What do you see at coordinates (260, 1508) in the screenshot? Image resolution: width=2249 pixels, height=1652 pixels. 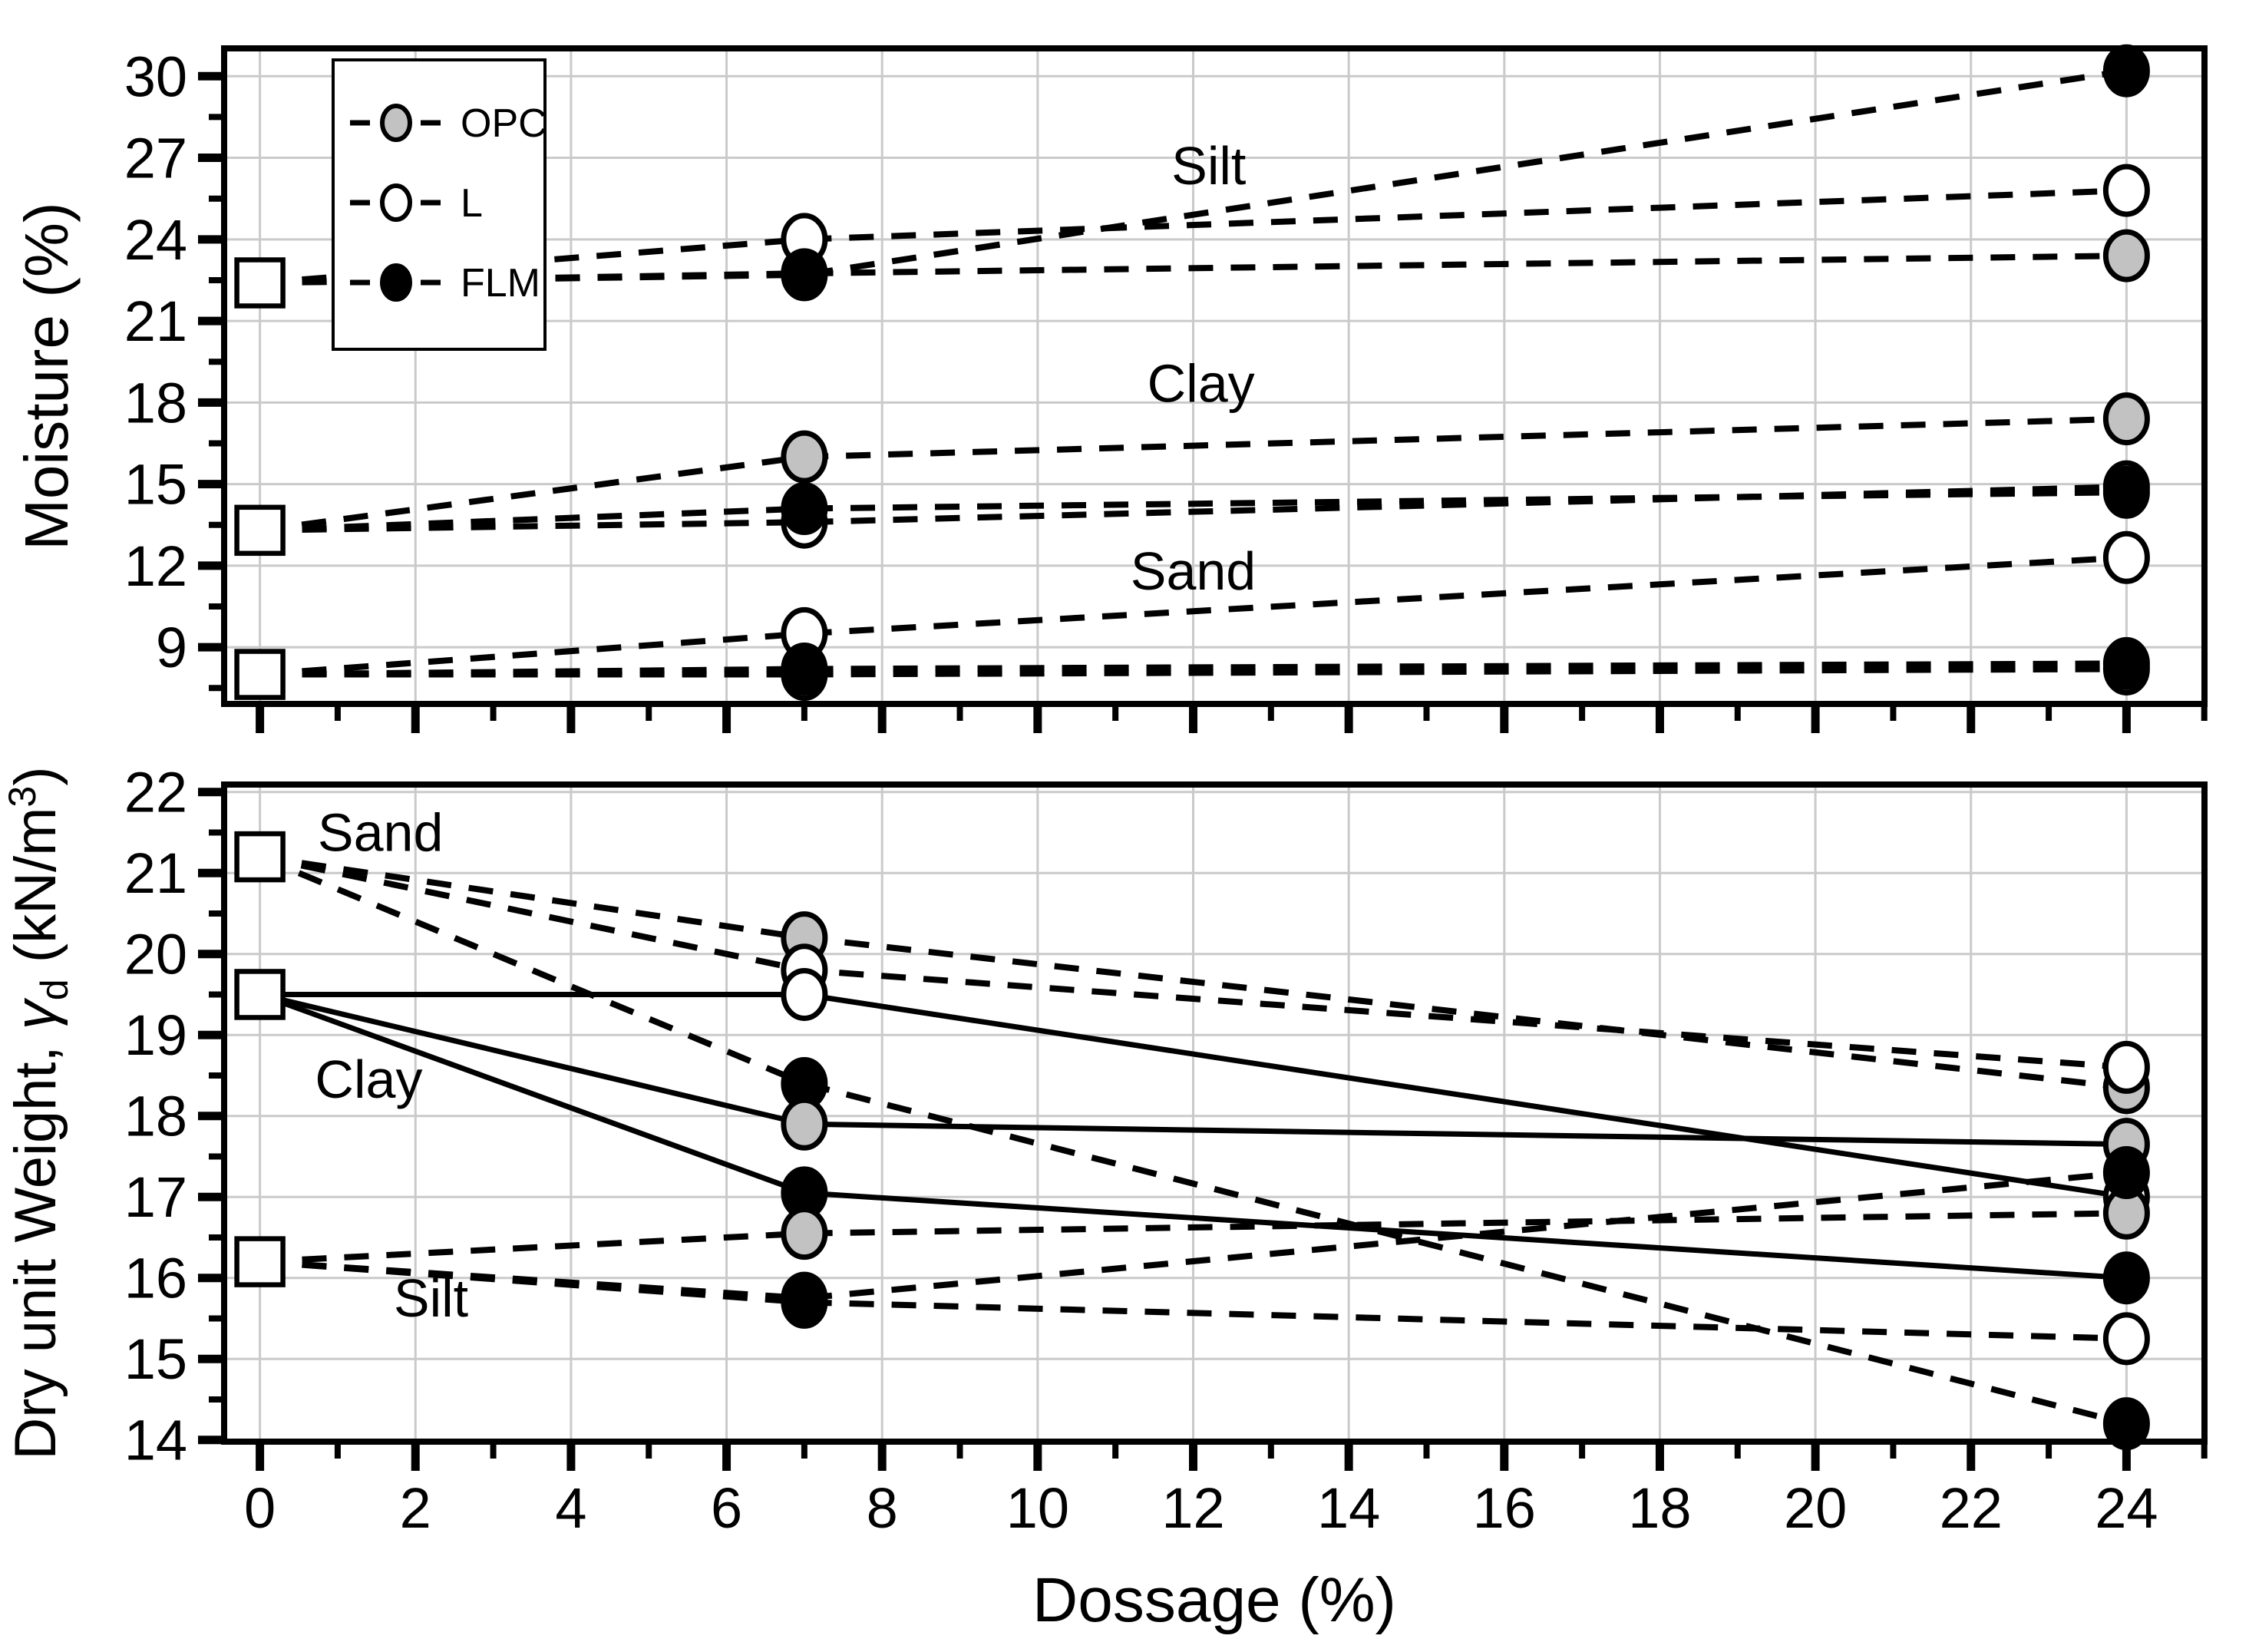 I see `x-tick-label: 0` at bounding box center [260, 1508].